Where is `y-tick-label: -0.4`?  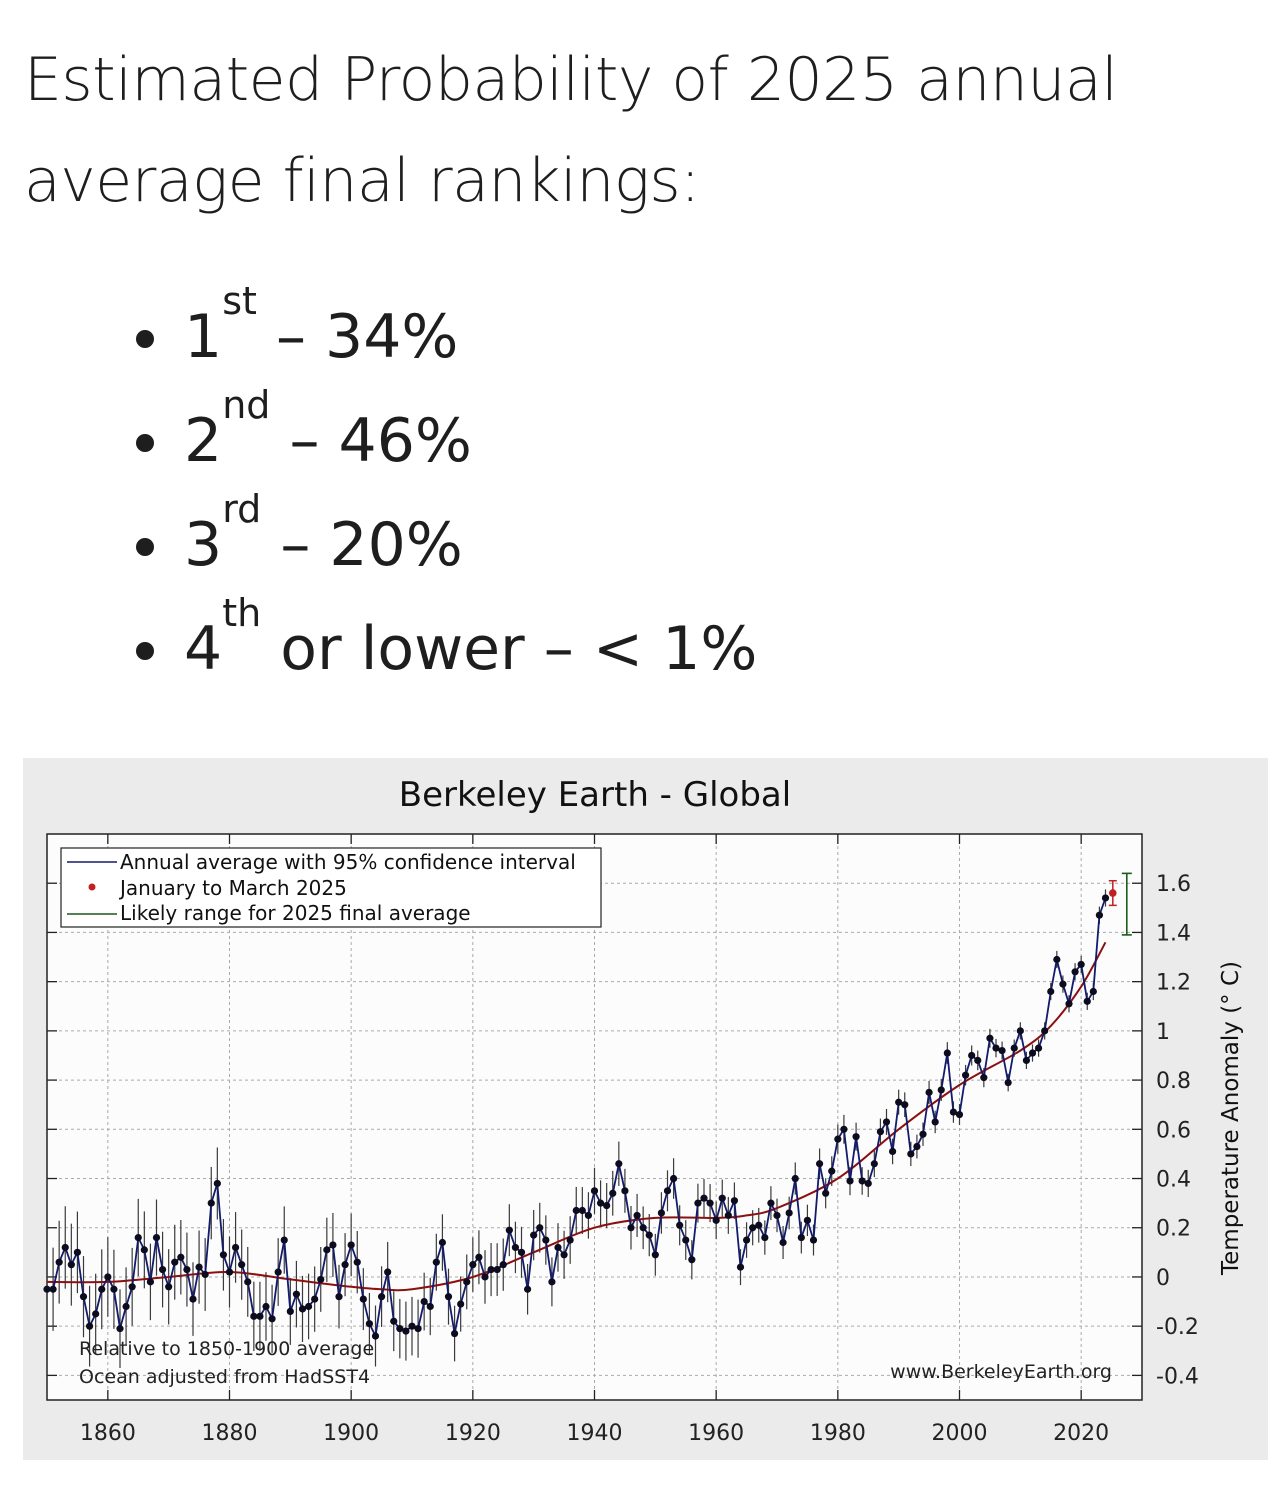 y-tick-label: -0.4 is located at coordinates (1177, 1376).